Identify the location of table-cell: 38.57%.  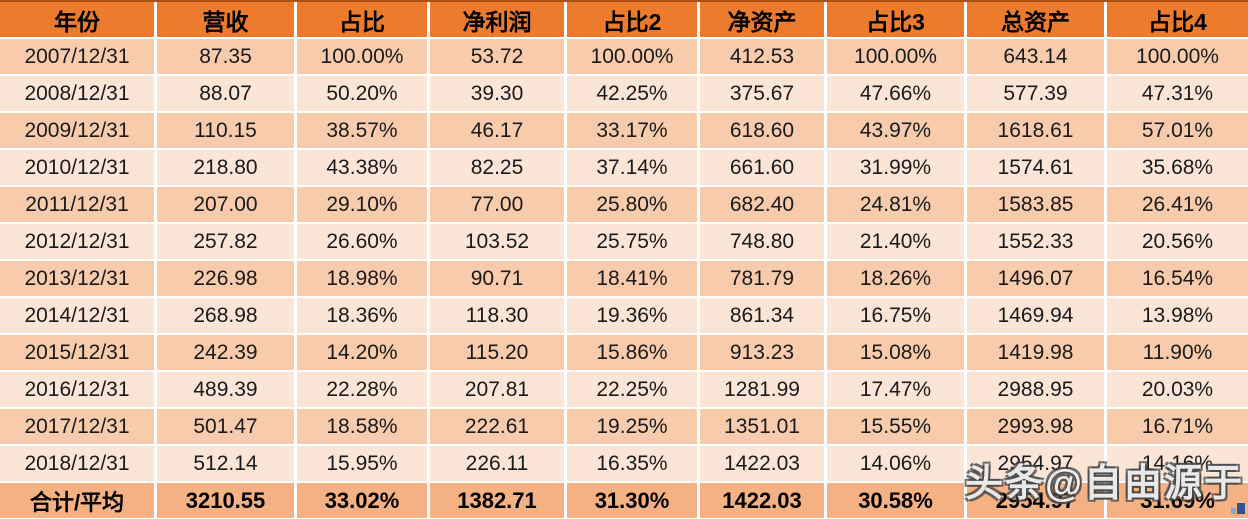
(362, 130).